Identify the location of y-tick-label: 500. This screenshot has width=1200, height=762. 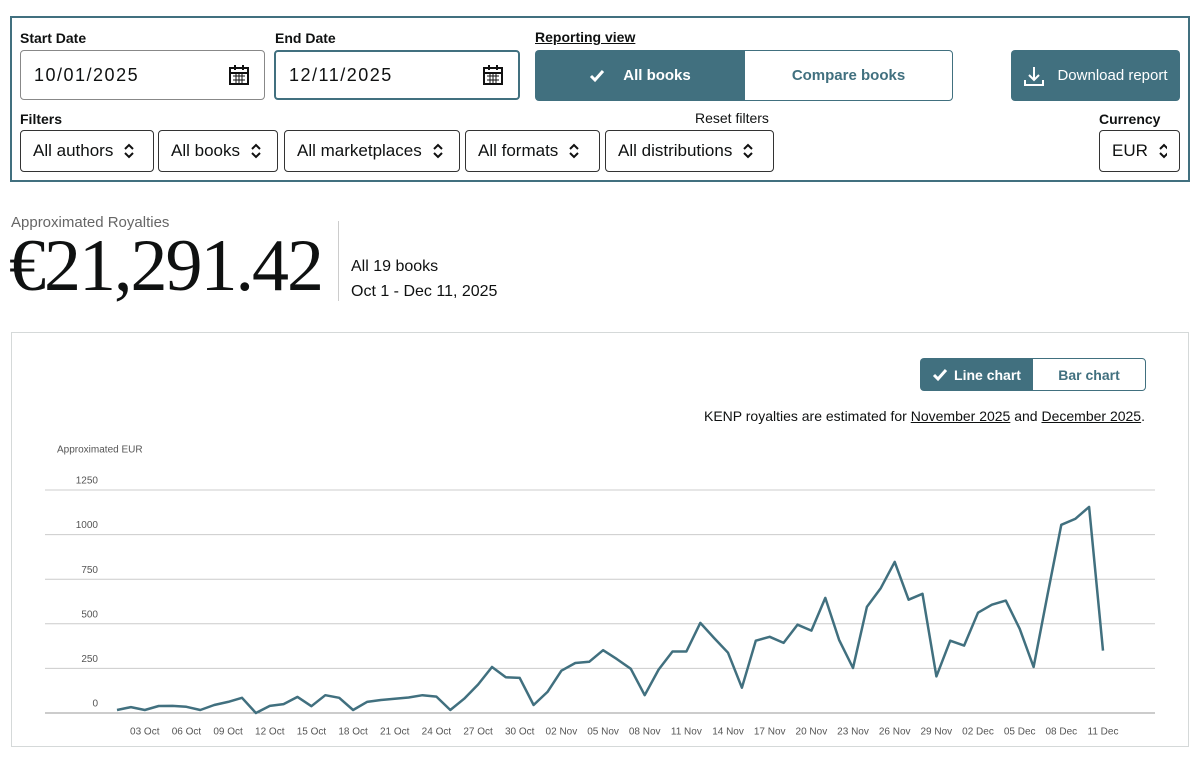
(89, 614).